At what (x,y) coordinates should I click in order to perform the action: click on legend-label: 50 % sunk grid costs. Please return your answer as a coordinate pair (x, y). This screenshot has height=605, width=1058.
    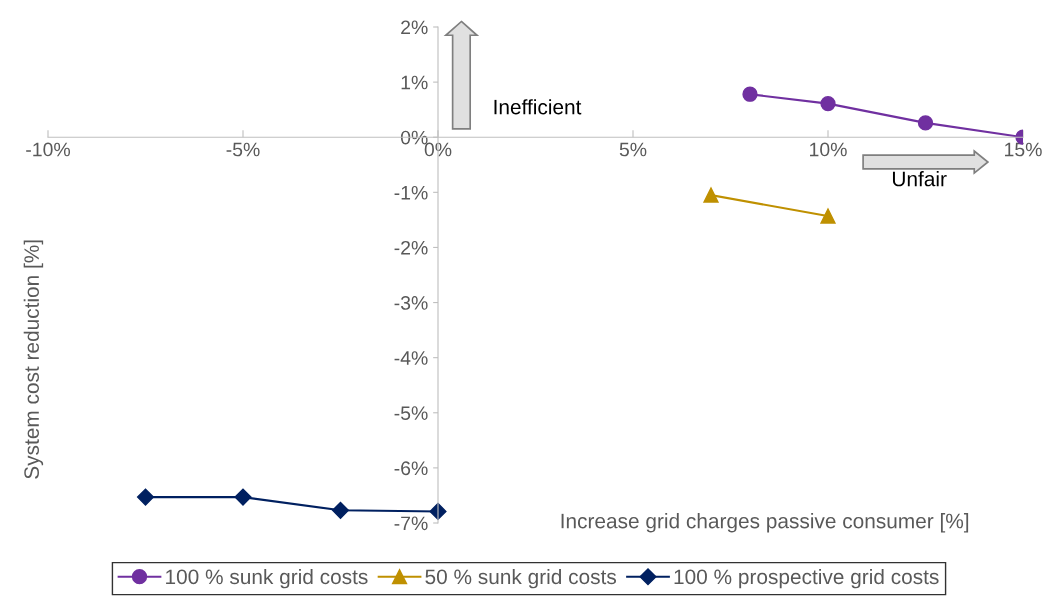
    Looking at the image, I should click on (521, 578).